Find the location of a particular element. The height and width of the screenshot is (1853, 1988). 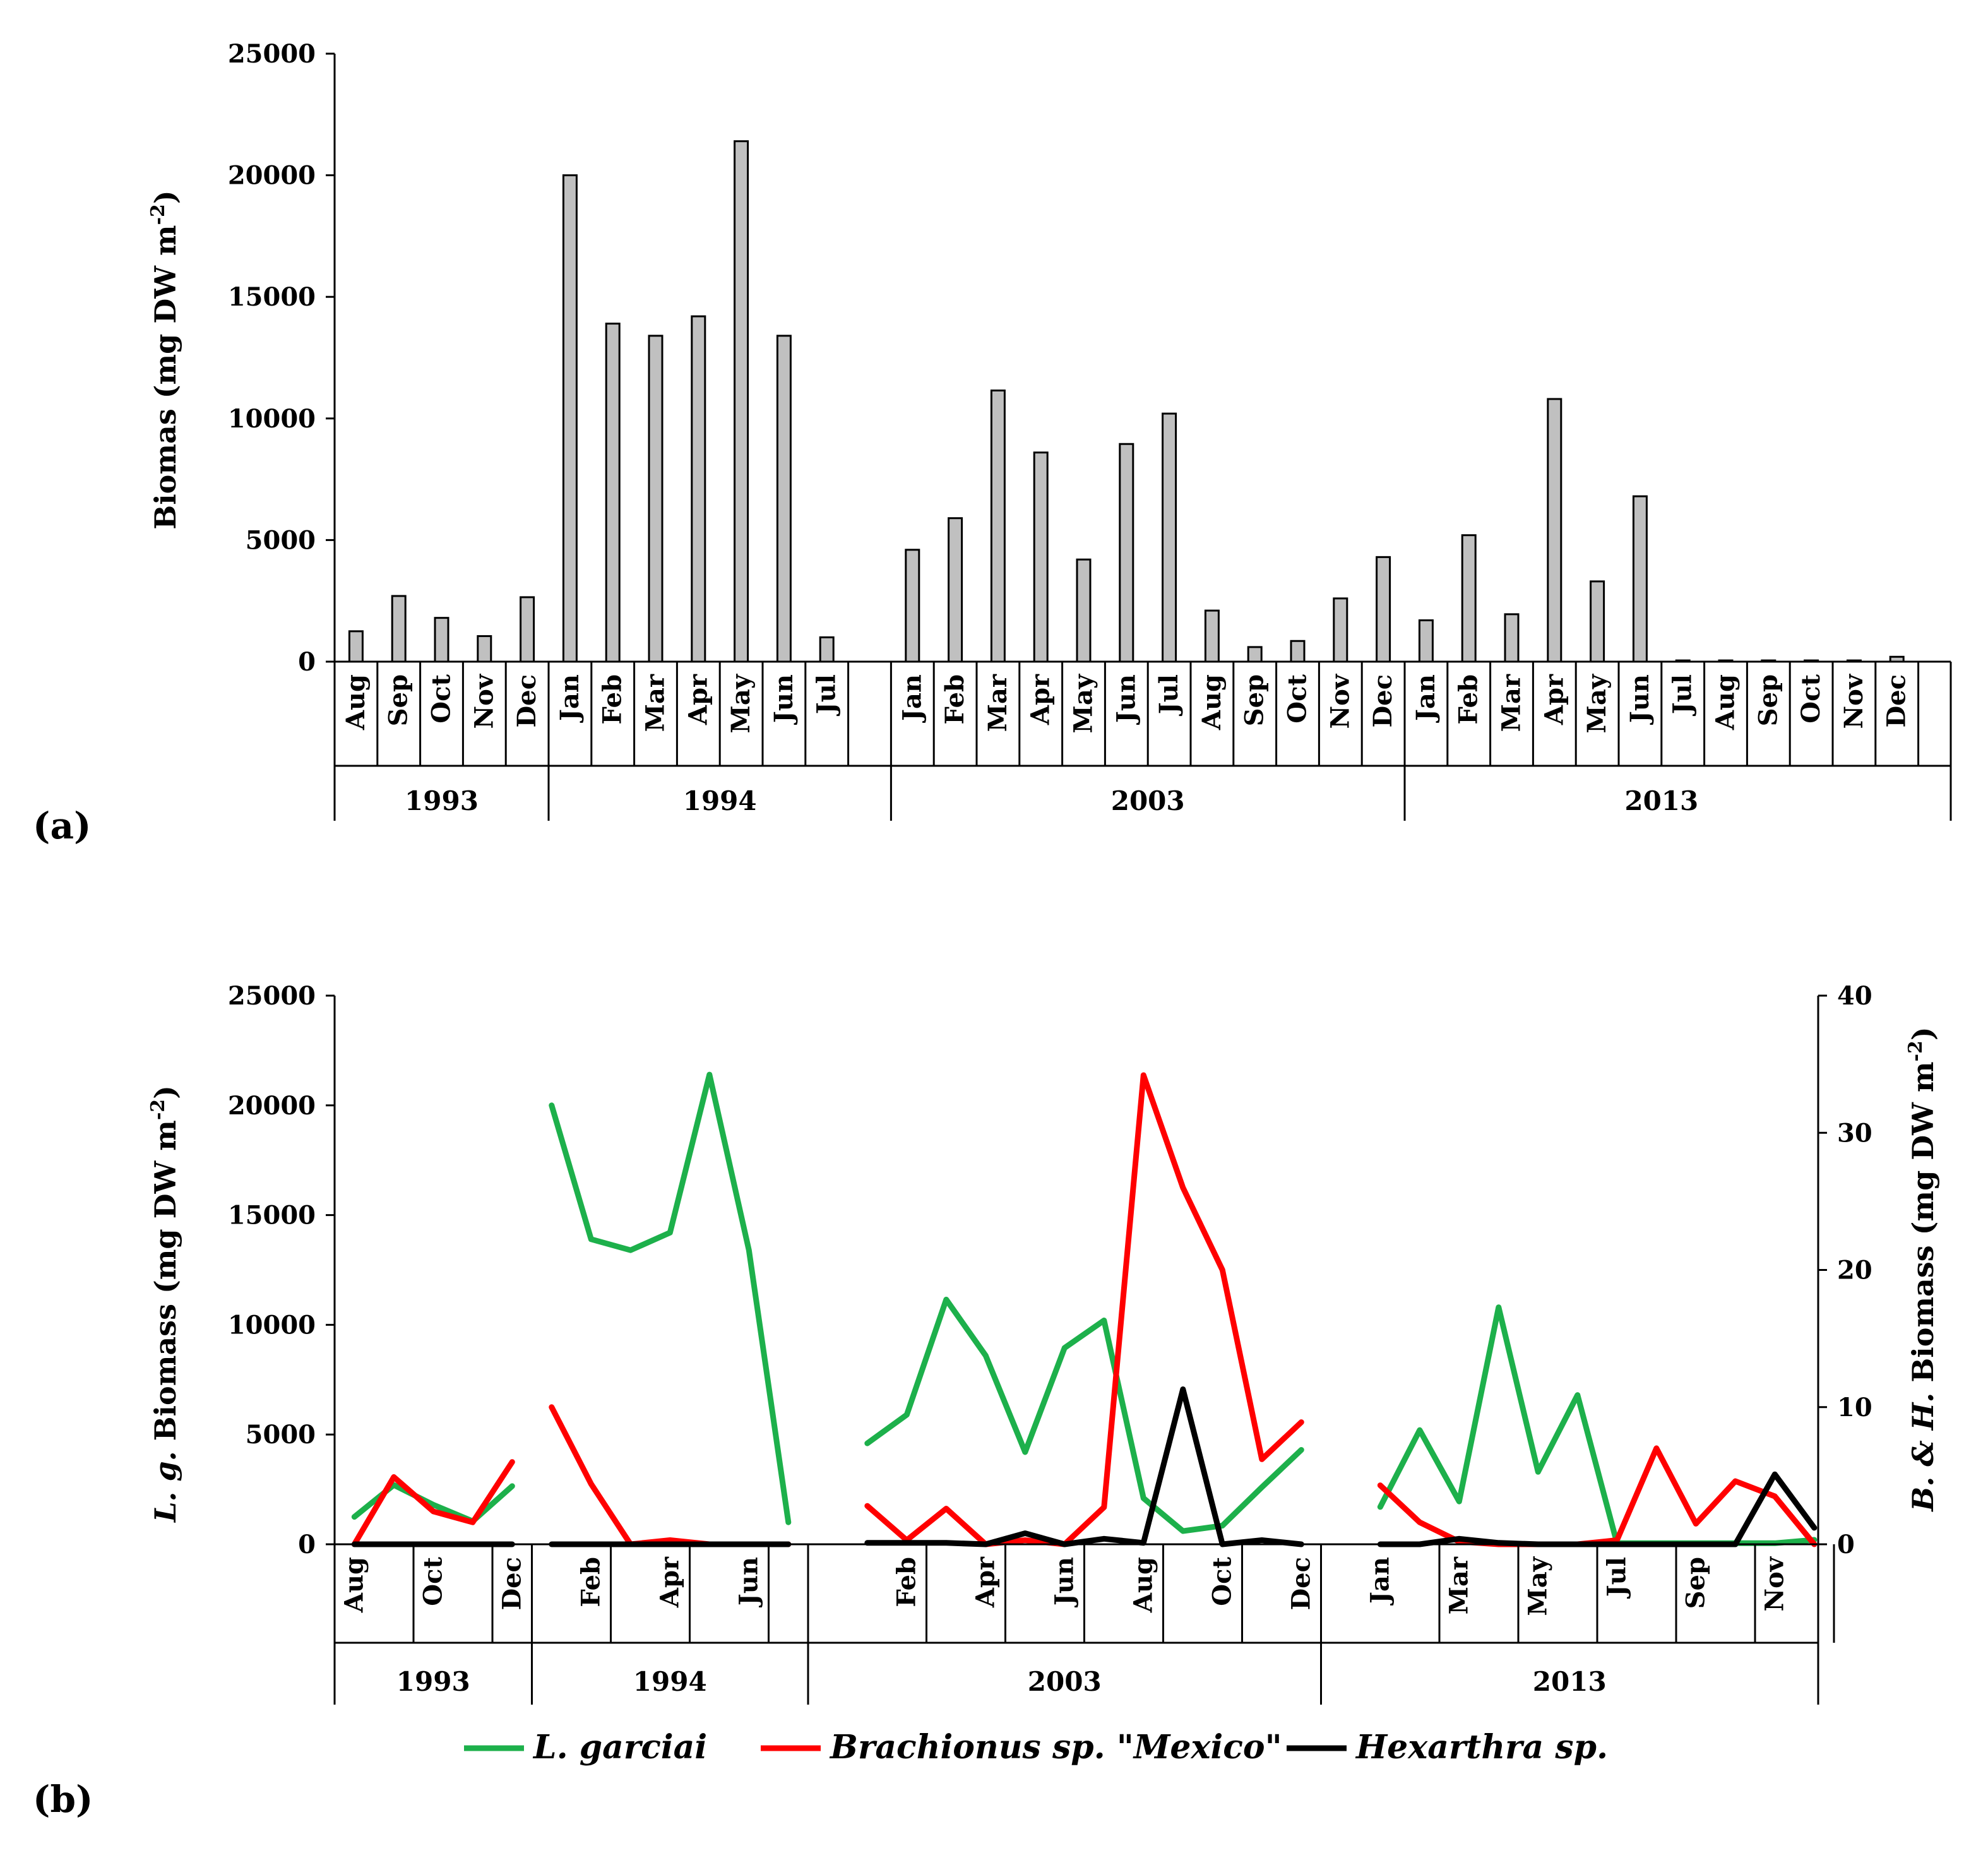

series-line-0-1994 is located at coordinates (670, 1298).